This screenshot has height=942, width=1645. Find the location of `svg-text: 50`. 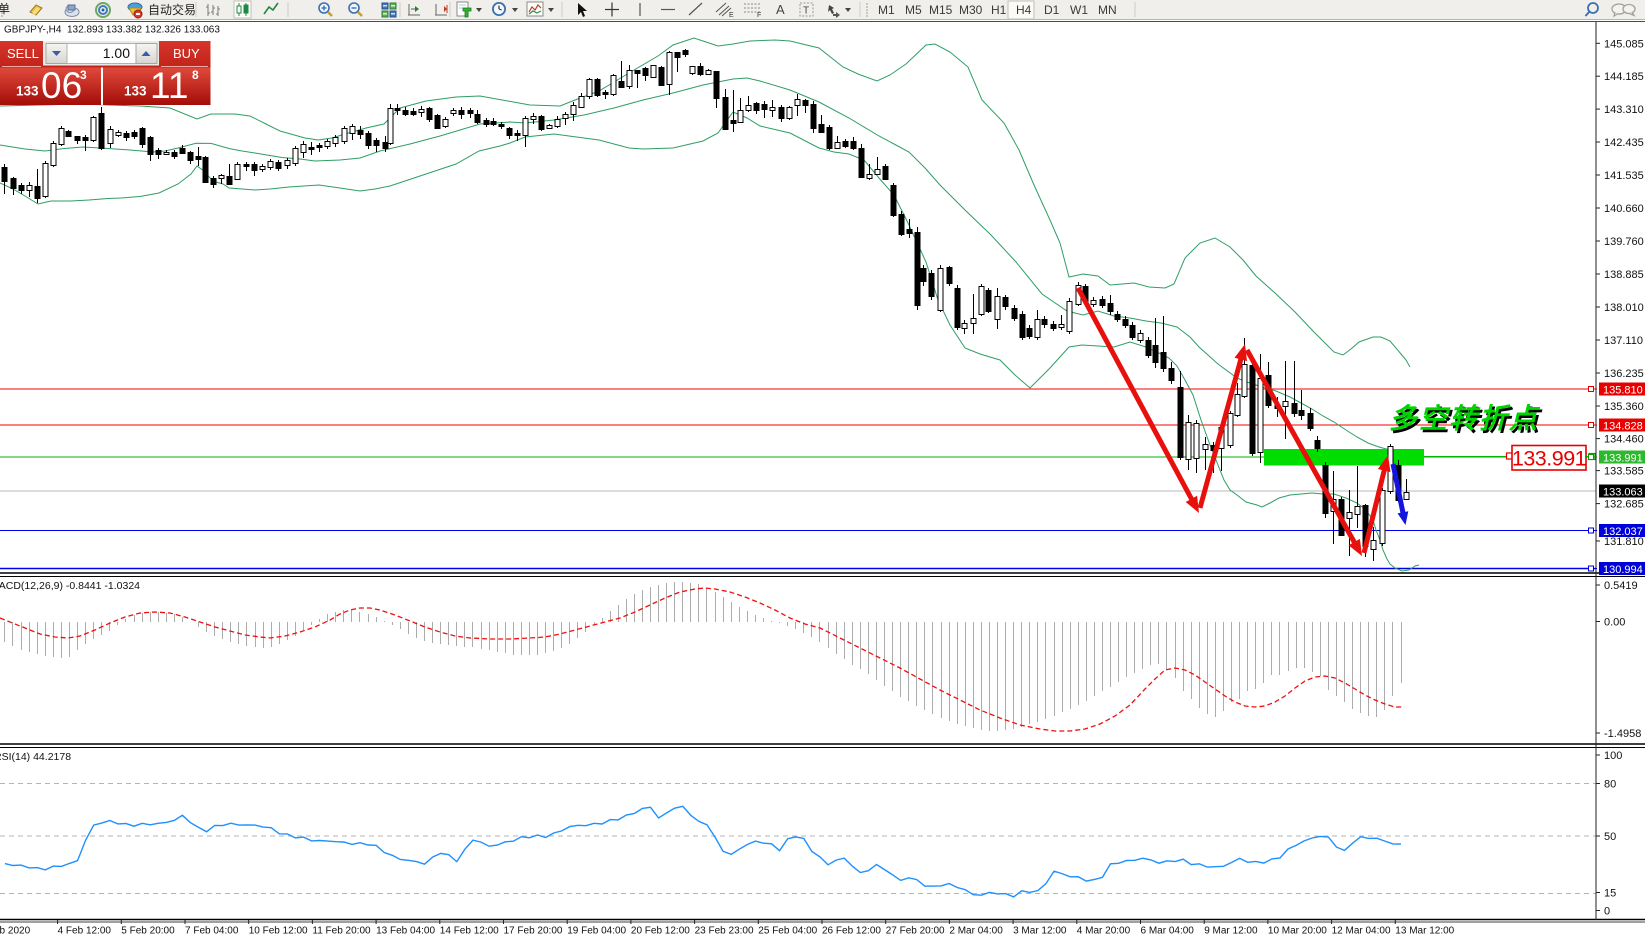

svg-text: 50 is located at coordinates (1610, 837).